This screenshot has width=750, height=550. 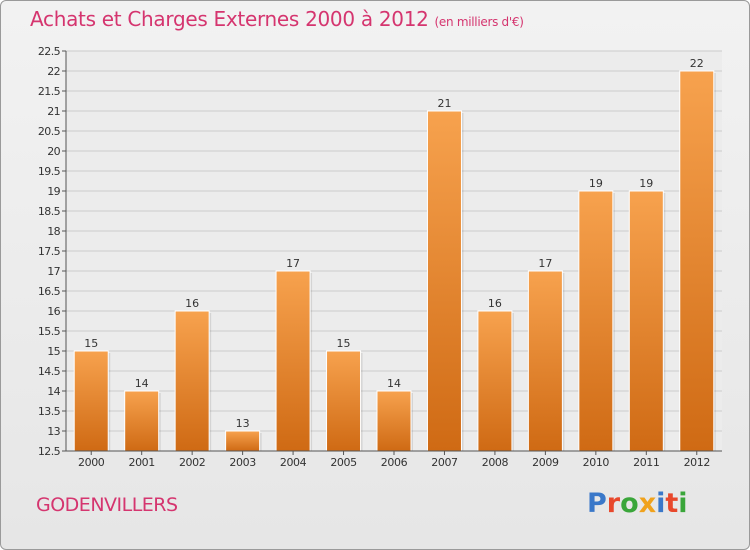 What do you see at coordinates (343, 462) in the screenshot?
I see `x-tick-label: 2005` at bounding box center [343, 462].